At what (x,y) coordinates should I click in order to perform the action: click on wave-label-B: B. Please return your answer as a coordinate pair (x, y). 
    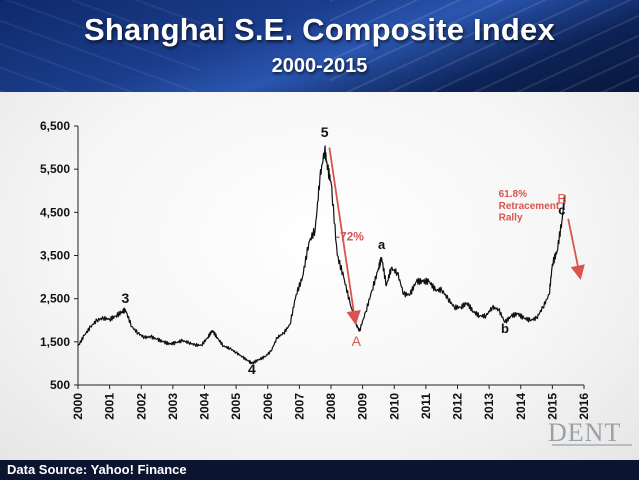
    Looking at the image, I should click on (561, 199).